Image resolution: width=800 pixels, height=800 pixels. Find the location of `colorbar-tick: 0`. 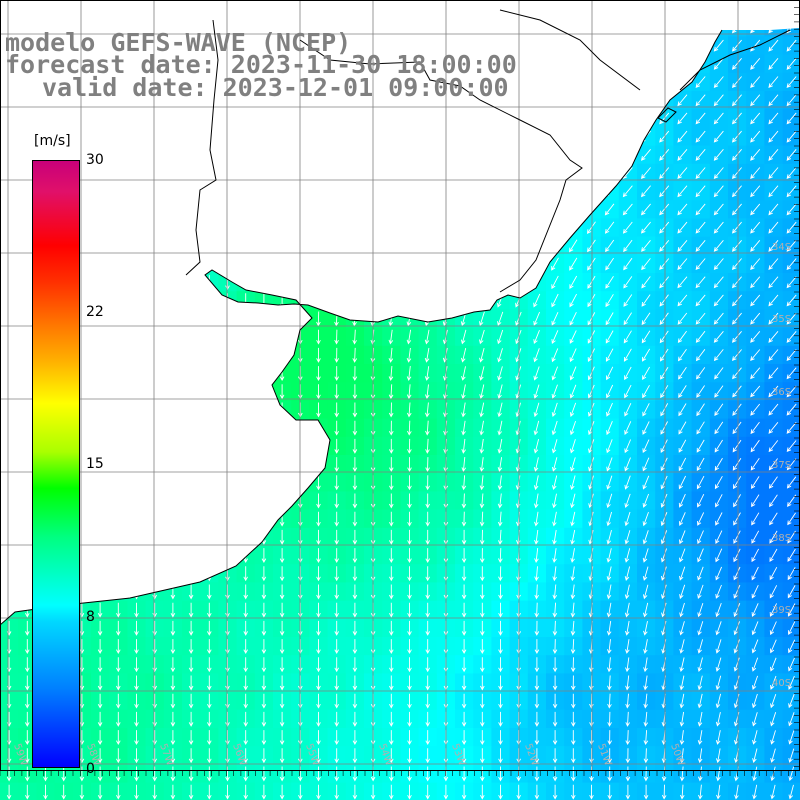

colorbar-tick: 0 is located at coordinates (90, 769).